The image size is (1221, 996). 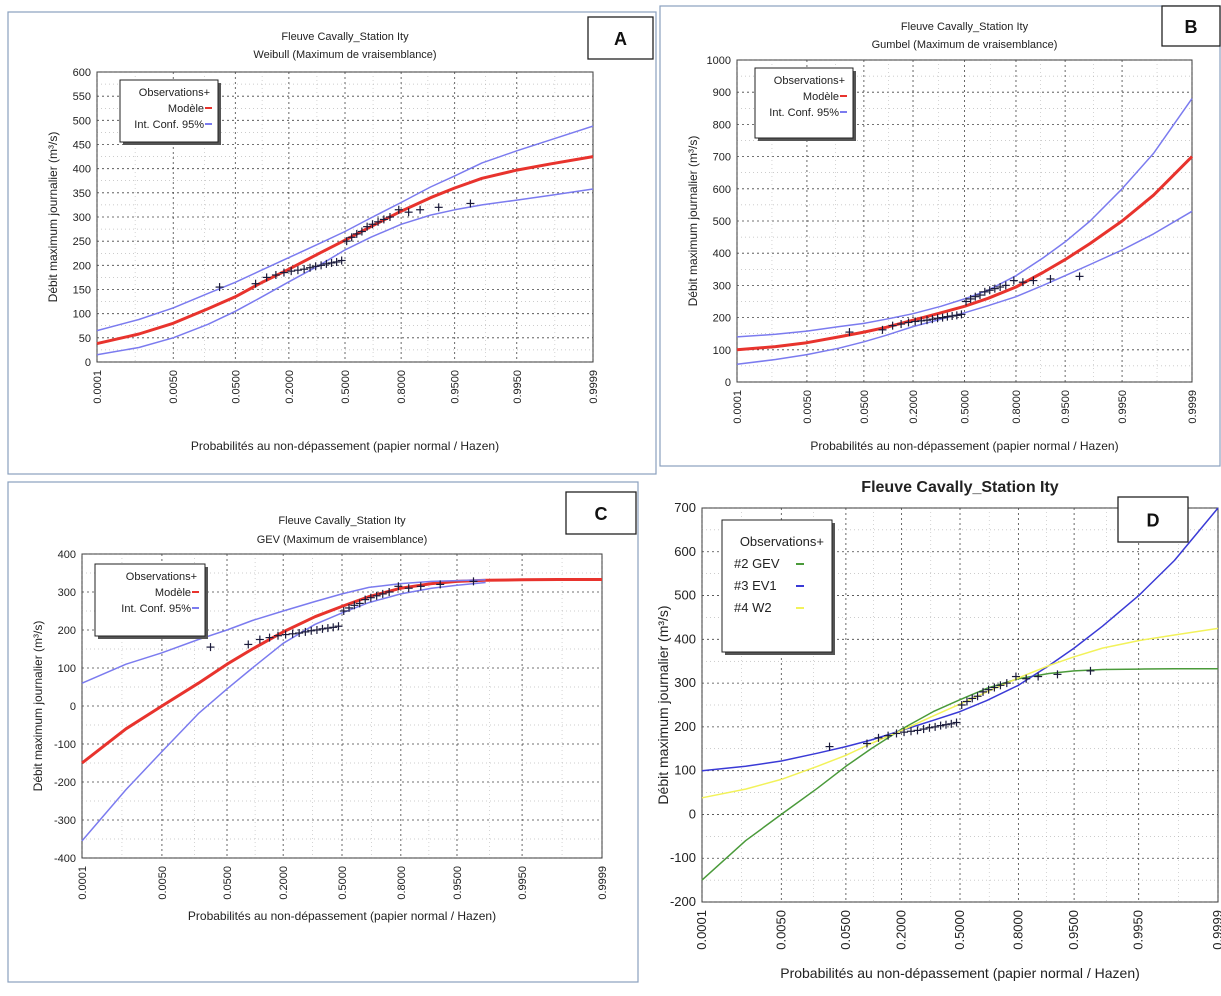 What do you see at coordinates (722, 93) in the screenshot?
I see `y-tick-label: 900` at bounding box center [722, 93].